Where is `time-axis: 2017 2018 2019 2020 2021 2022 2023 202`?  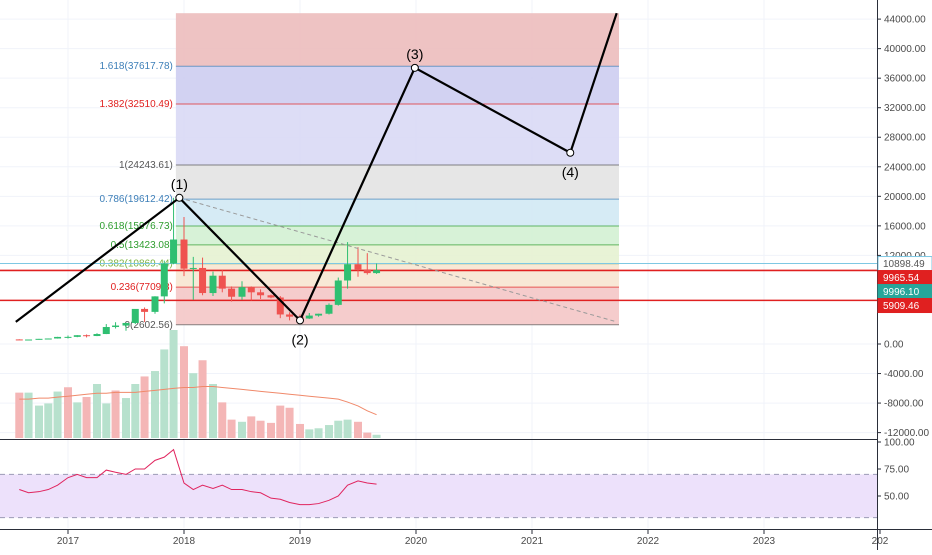
time-axis: 2017 2018 2019 2020 2021 2022 2023 202 is located at coordinates (444, 540).